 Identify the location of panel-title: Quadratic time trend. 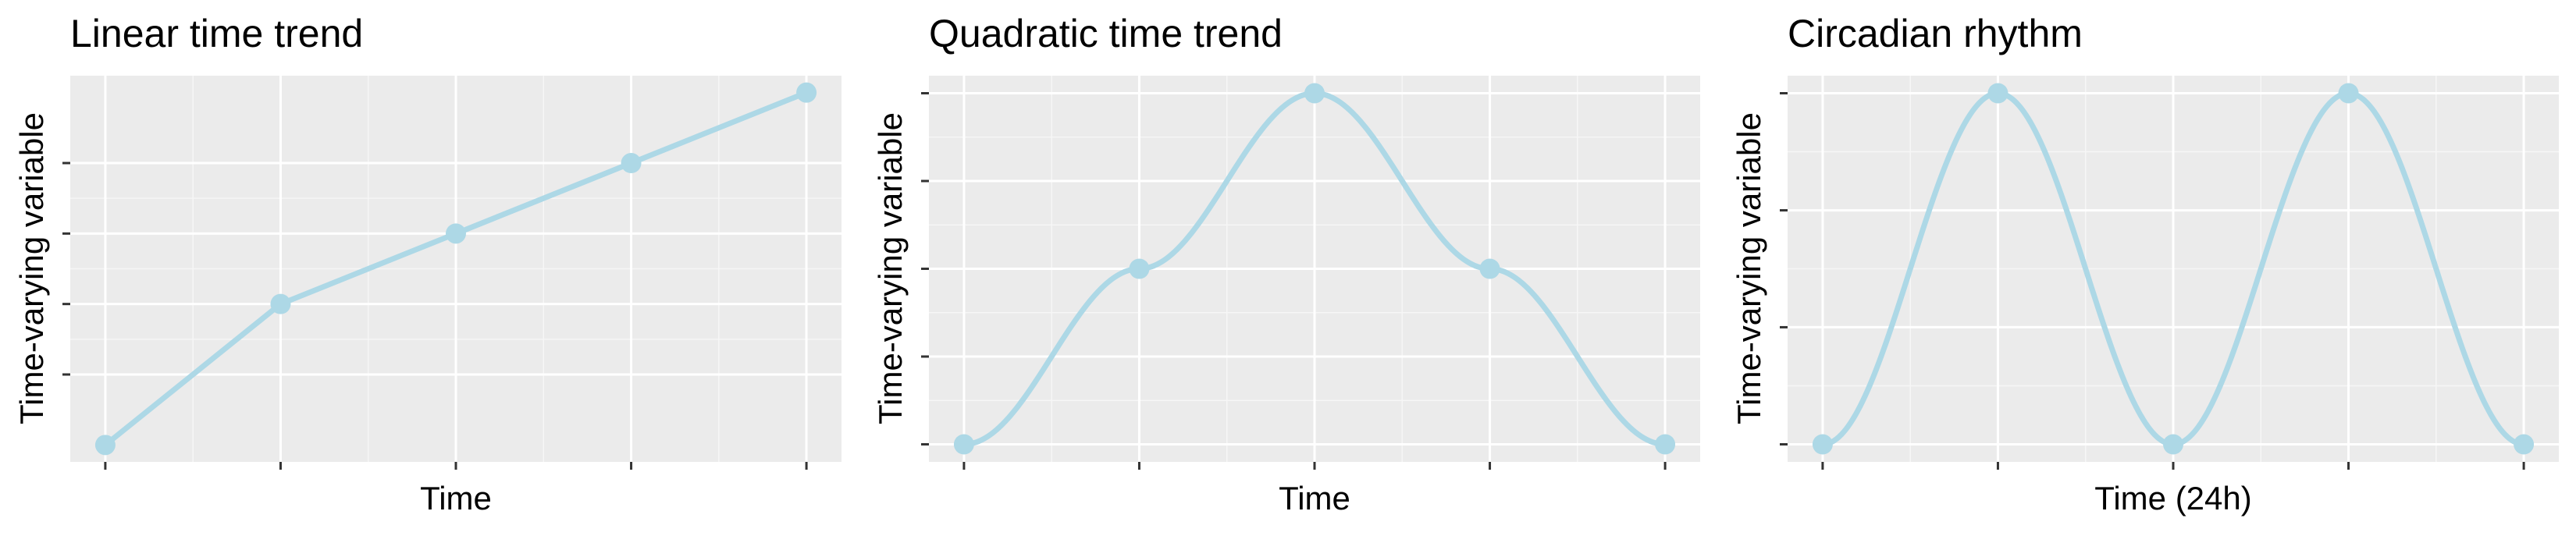
(1106, 33).